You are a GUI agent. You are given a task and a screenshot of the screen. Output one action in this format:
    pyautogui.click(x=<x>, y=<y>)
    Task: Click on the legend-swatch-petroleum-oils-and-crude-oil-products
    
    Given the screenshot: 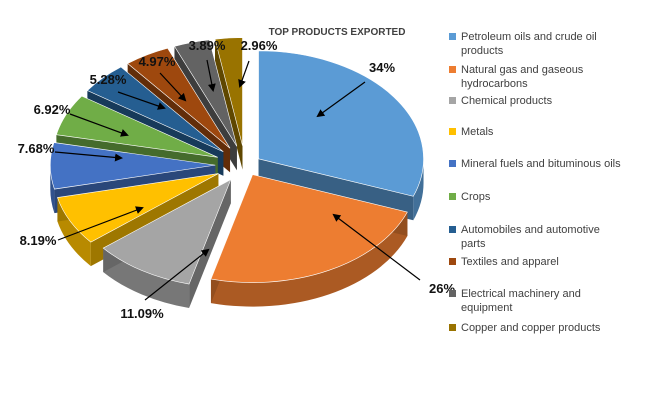 What is the action you would take?
    pyautogui.click(x=452, y=36)
    